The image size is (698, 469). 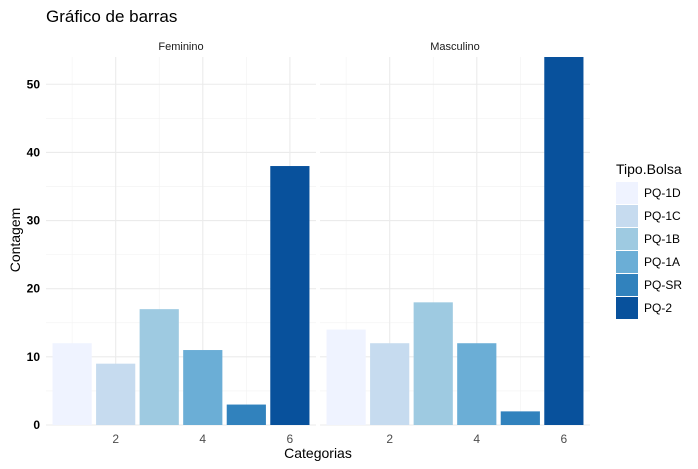 I want to click on bar-masculino-pq-1b, so click(x=433, y=363).